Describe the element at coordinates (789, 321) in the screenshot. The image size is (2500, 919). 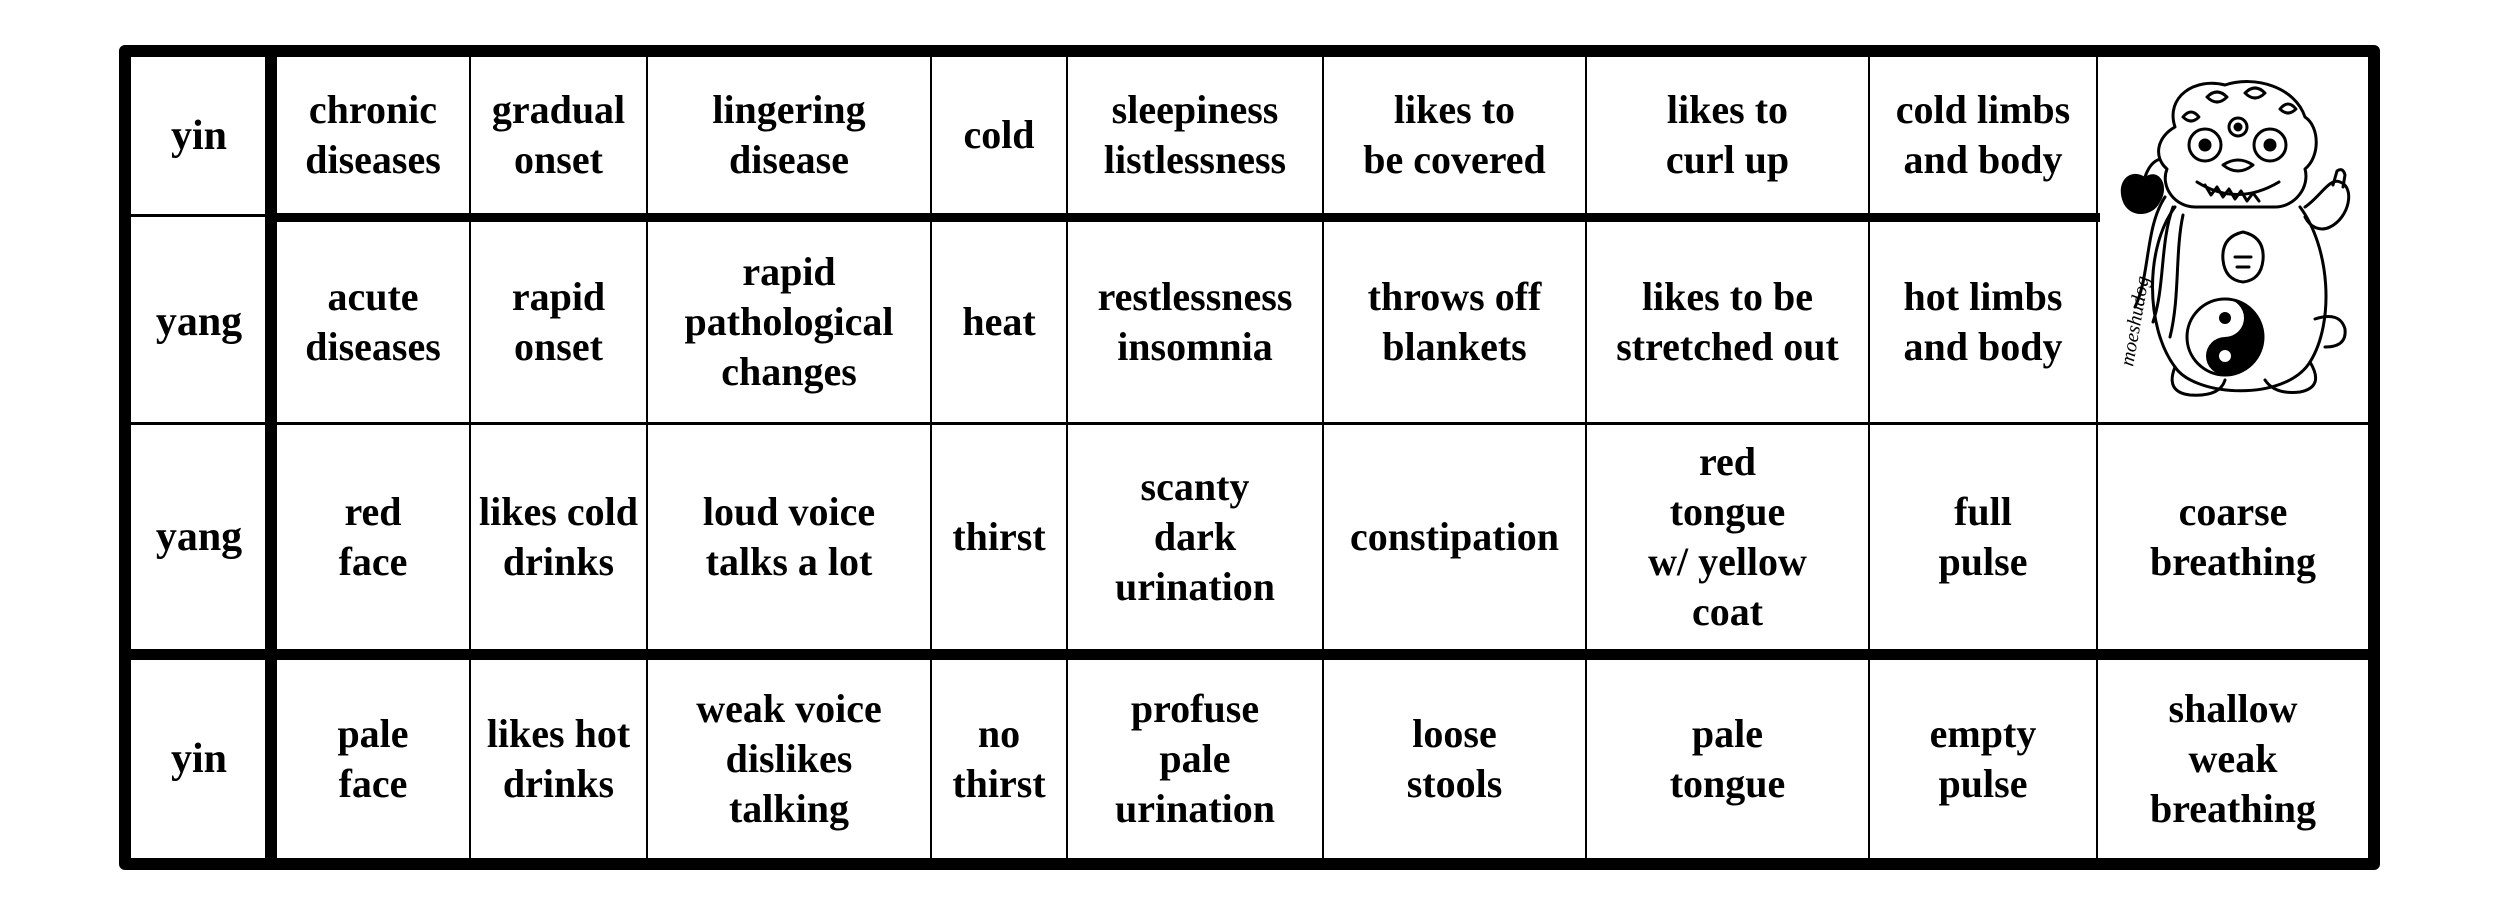
I see `cell-r2-c3: rapid pathological changes` at that location.